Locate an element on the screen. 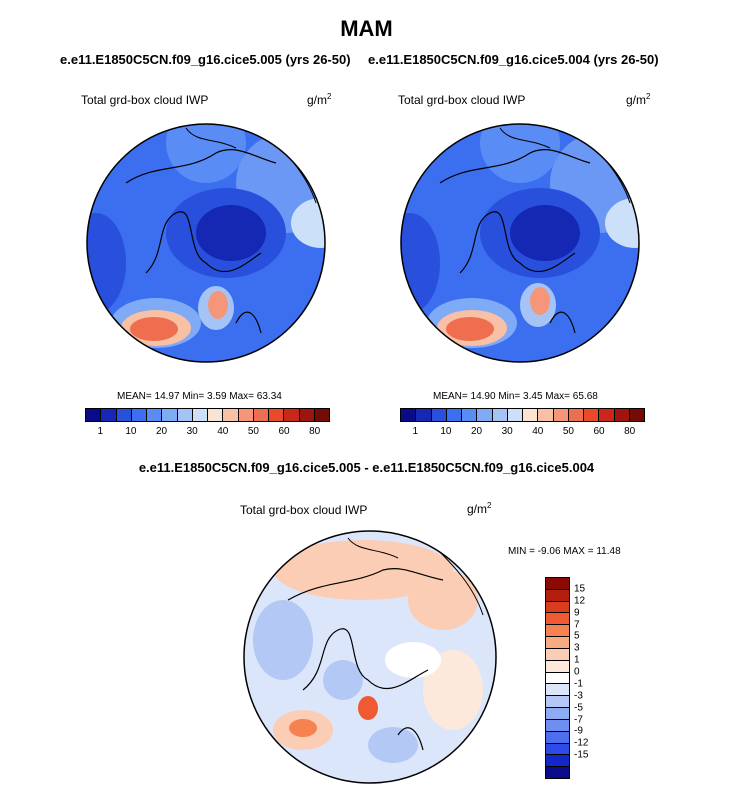 Image resolution: width=733 pixels, height=789 pixels. left-panel-variable: Total grd-box cloud IWP is located at coordinates (145, 100).